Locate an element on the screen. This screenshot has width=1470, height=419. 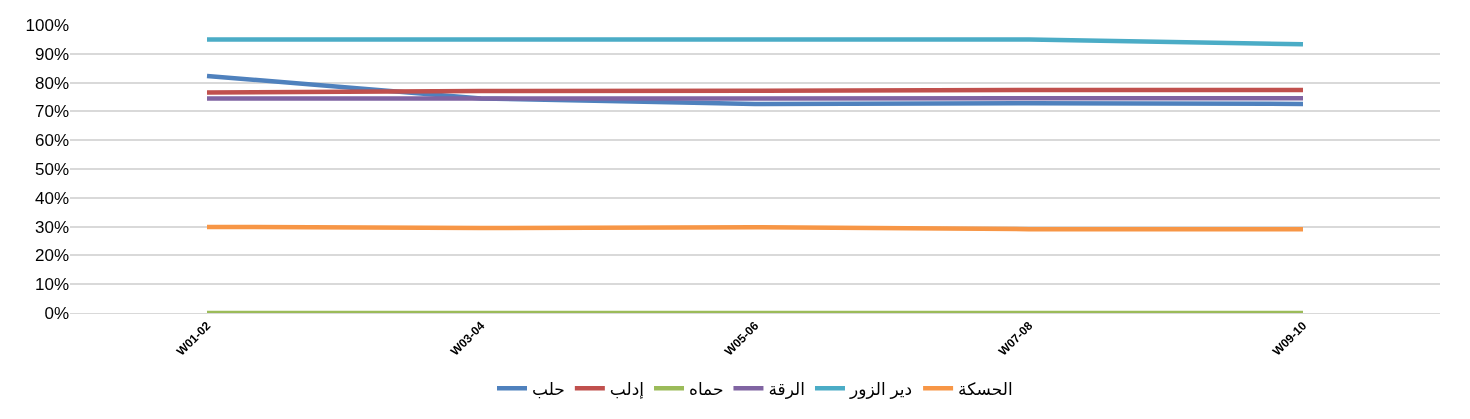
y-tick-label: 50% is located at coordinates (51, 169).